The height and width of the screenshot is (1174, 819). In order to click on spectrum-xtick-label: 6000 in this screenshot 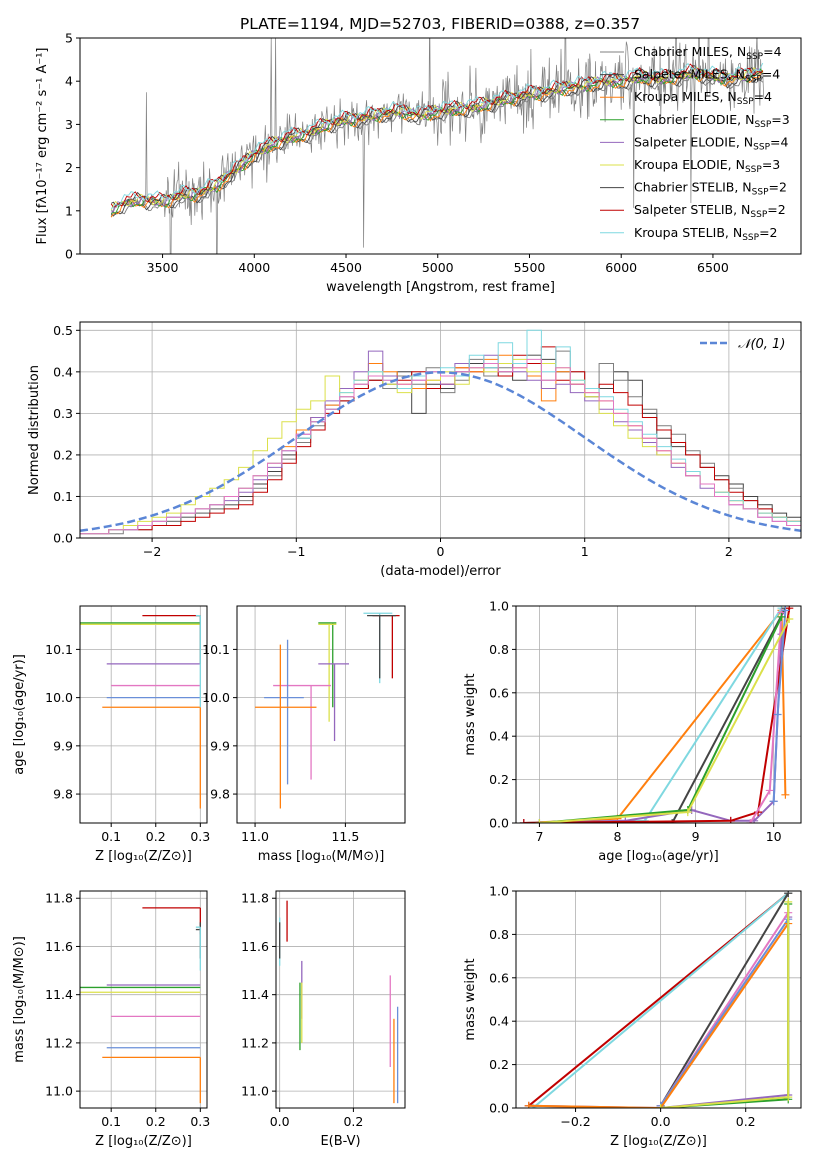, I will do `click(621, 267)`.